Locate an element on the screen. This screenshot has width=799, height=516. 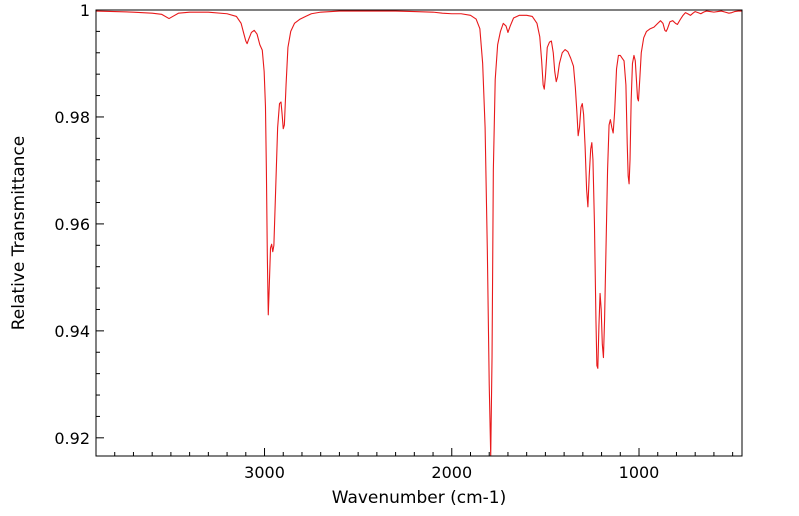
y-axis-title: Relative Transmittance is located at coordinates (19, 233).